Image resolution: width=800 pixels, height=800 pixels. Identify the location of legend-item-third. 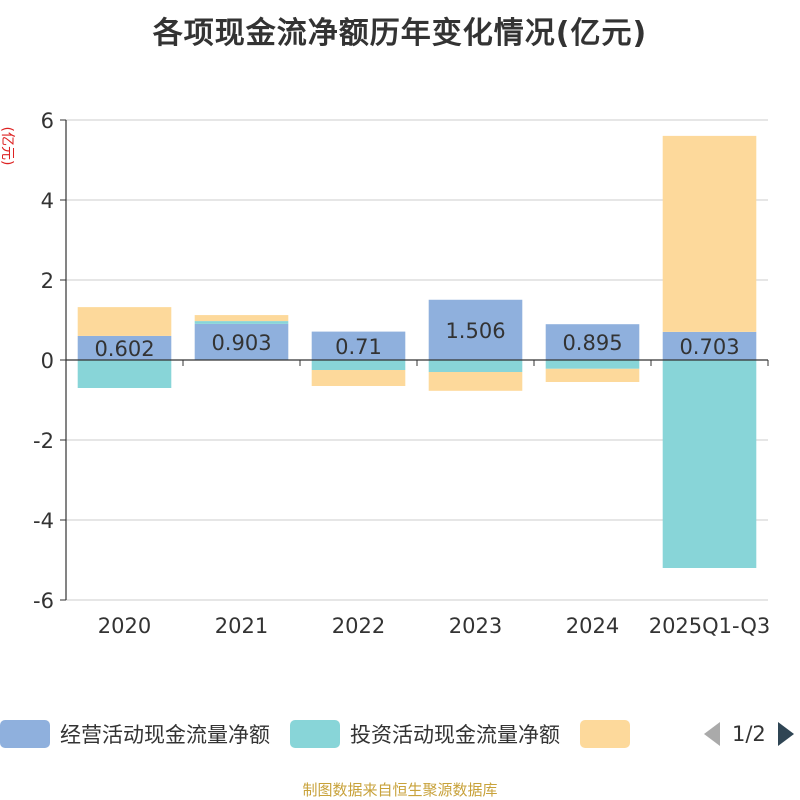
(610, 734).